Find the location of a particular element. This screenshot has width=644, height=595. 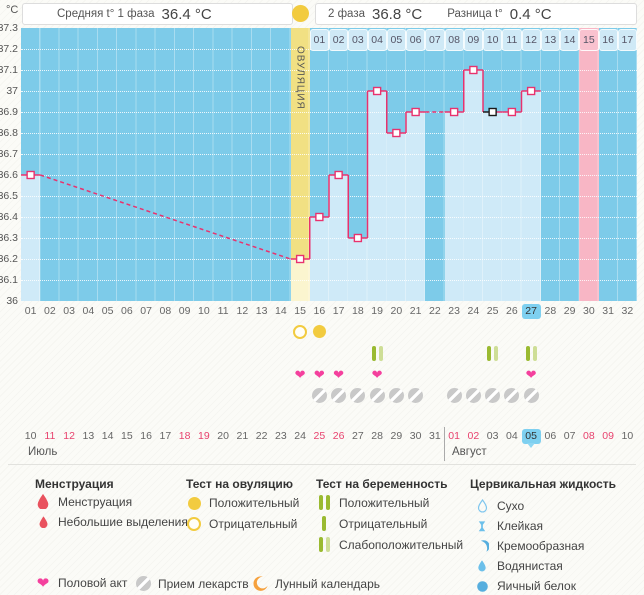

y-axis-tick: 36.9 is located at coordinates (9, 112).